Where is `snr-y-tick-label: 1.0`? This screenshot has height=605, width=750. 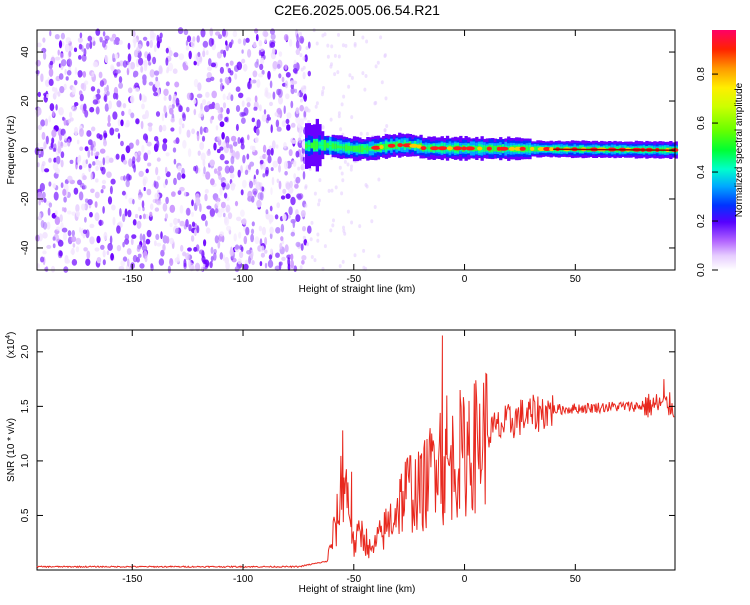 snr-y-tick-label: 1.0 is located at coordinates (25, 461).